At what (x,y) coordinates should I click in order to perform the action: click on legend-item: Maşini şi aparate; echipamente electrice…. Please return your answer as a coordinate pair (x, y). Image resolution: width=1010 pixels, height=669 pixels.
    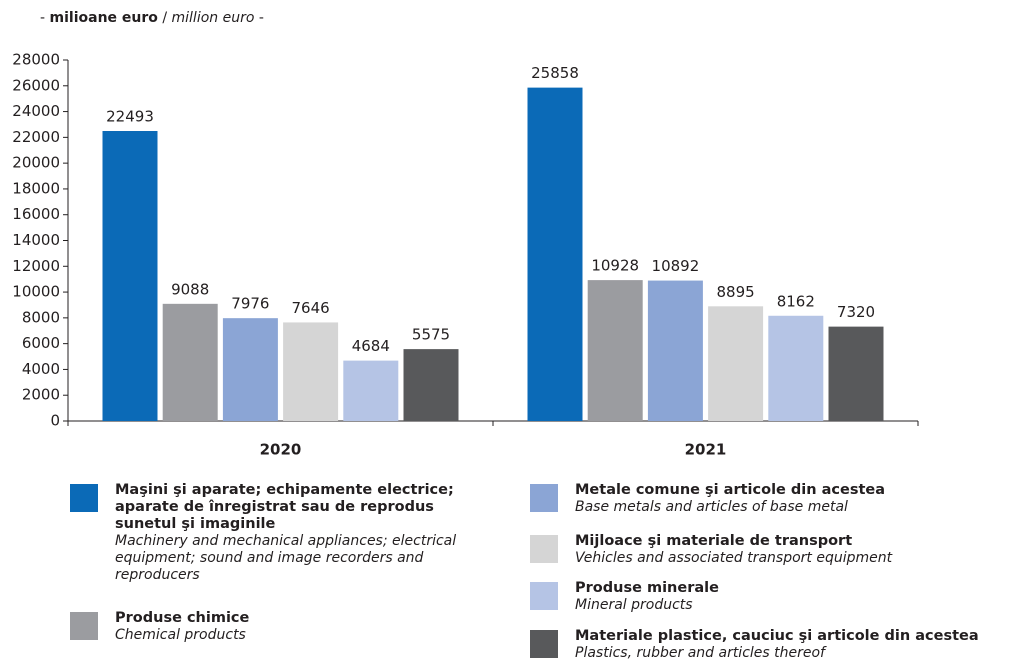
    Looking at the image, I should click on (277, 533).